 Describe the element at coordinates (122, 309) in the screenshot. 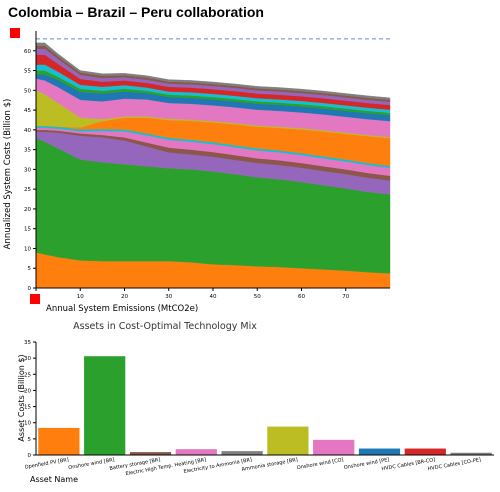

I see `x-axis-label: Annual System Emissions (MtCO2e)` at that location.